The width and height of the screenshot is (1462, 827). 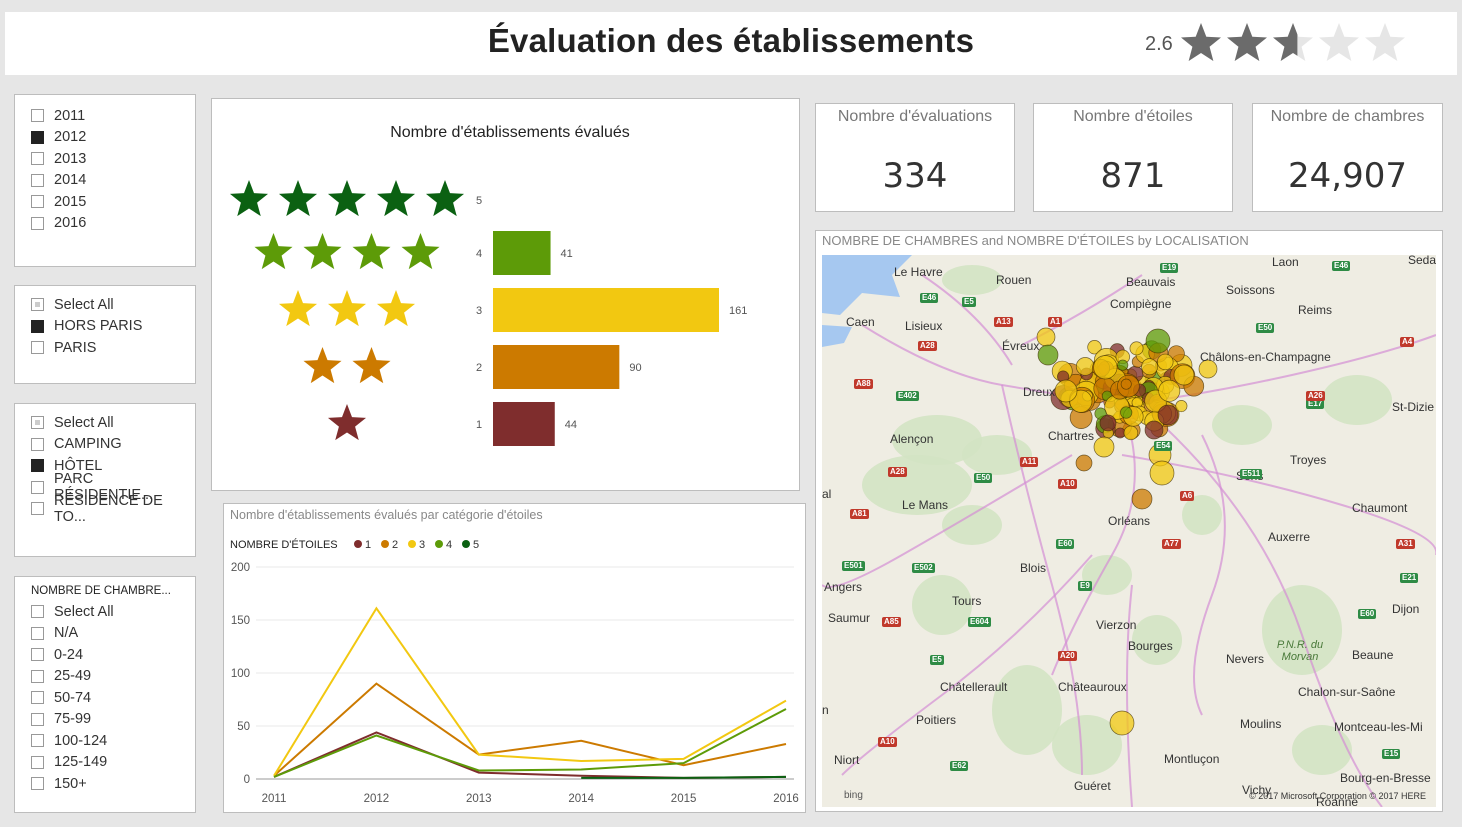 What do you see at coordinates (105, 741) in the screenshot?
I see `rooms-slicer-item: 100-124` at bounding box center [105, 741].